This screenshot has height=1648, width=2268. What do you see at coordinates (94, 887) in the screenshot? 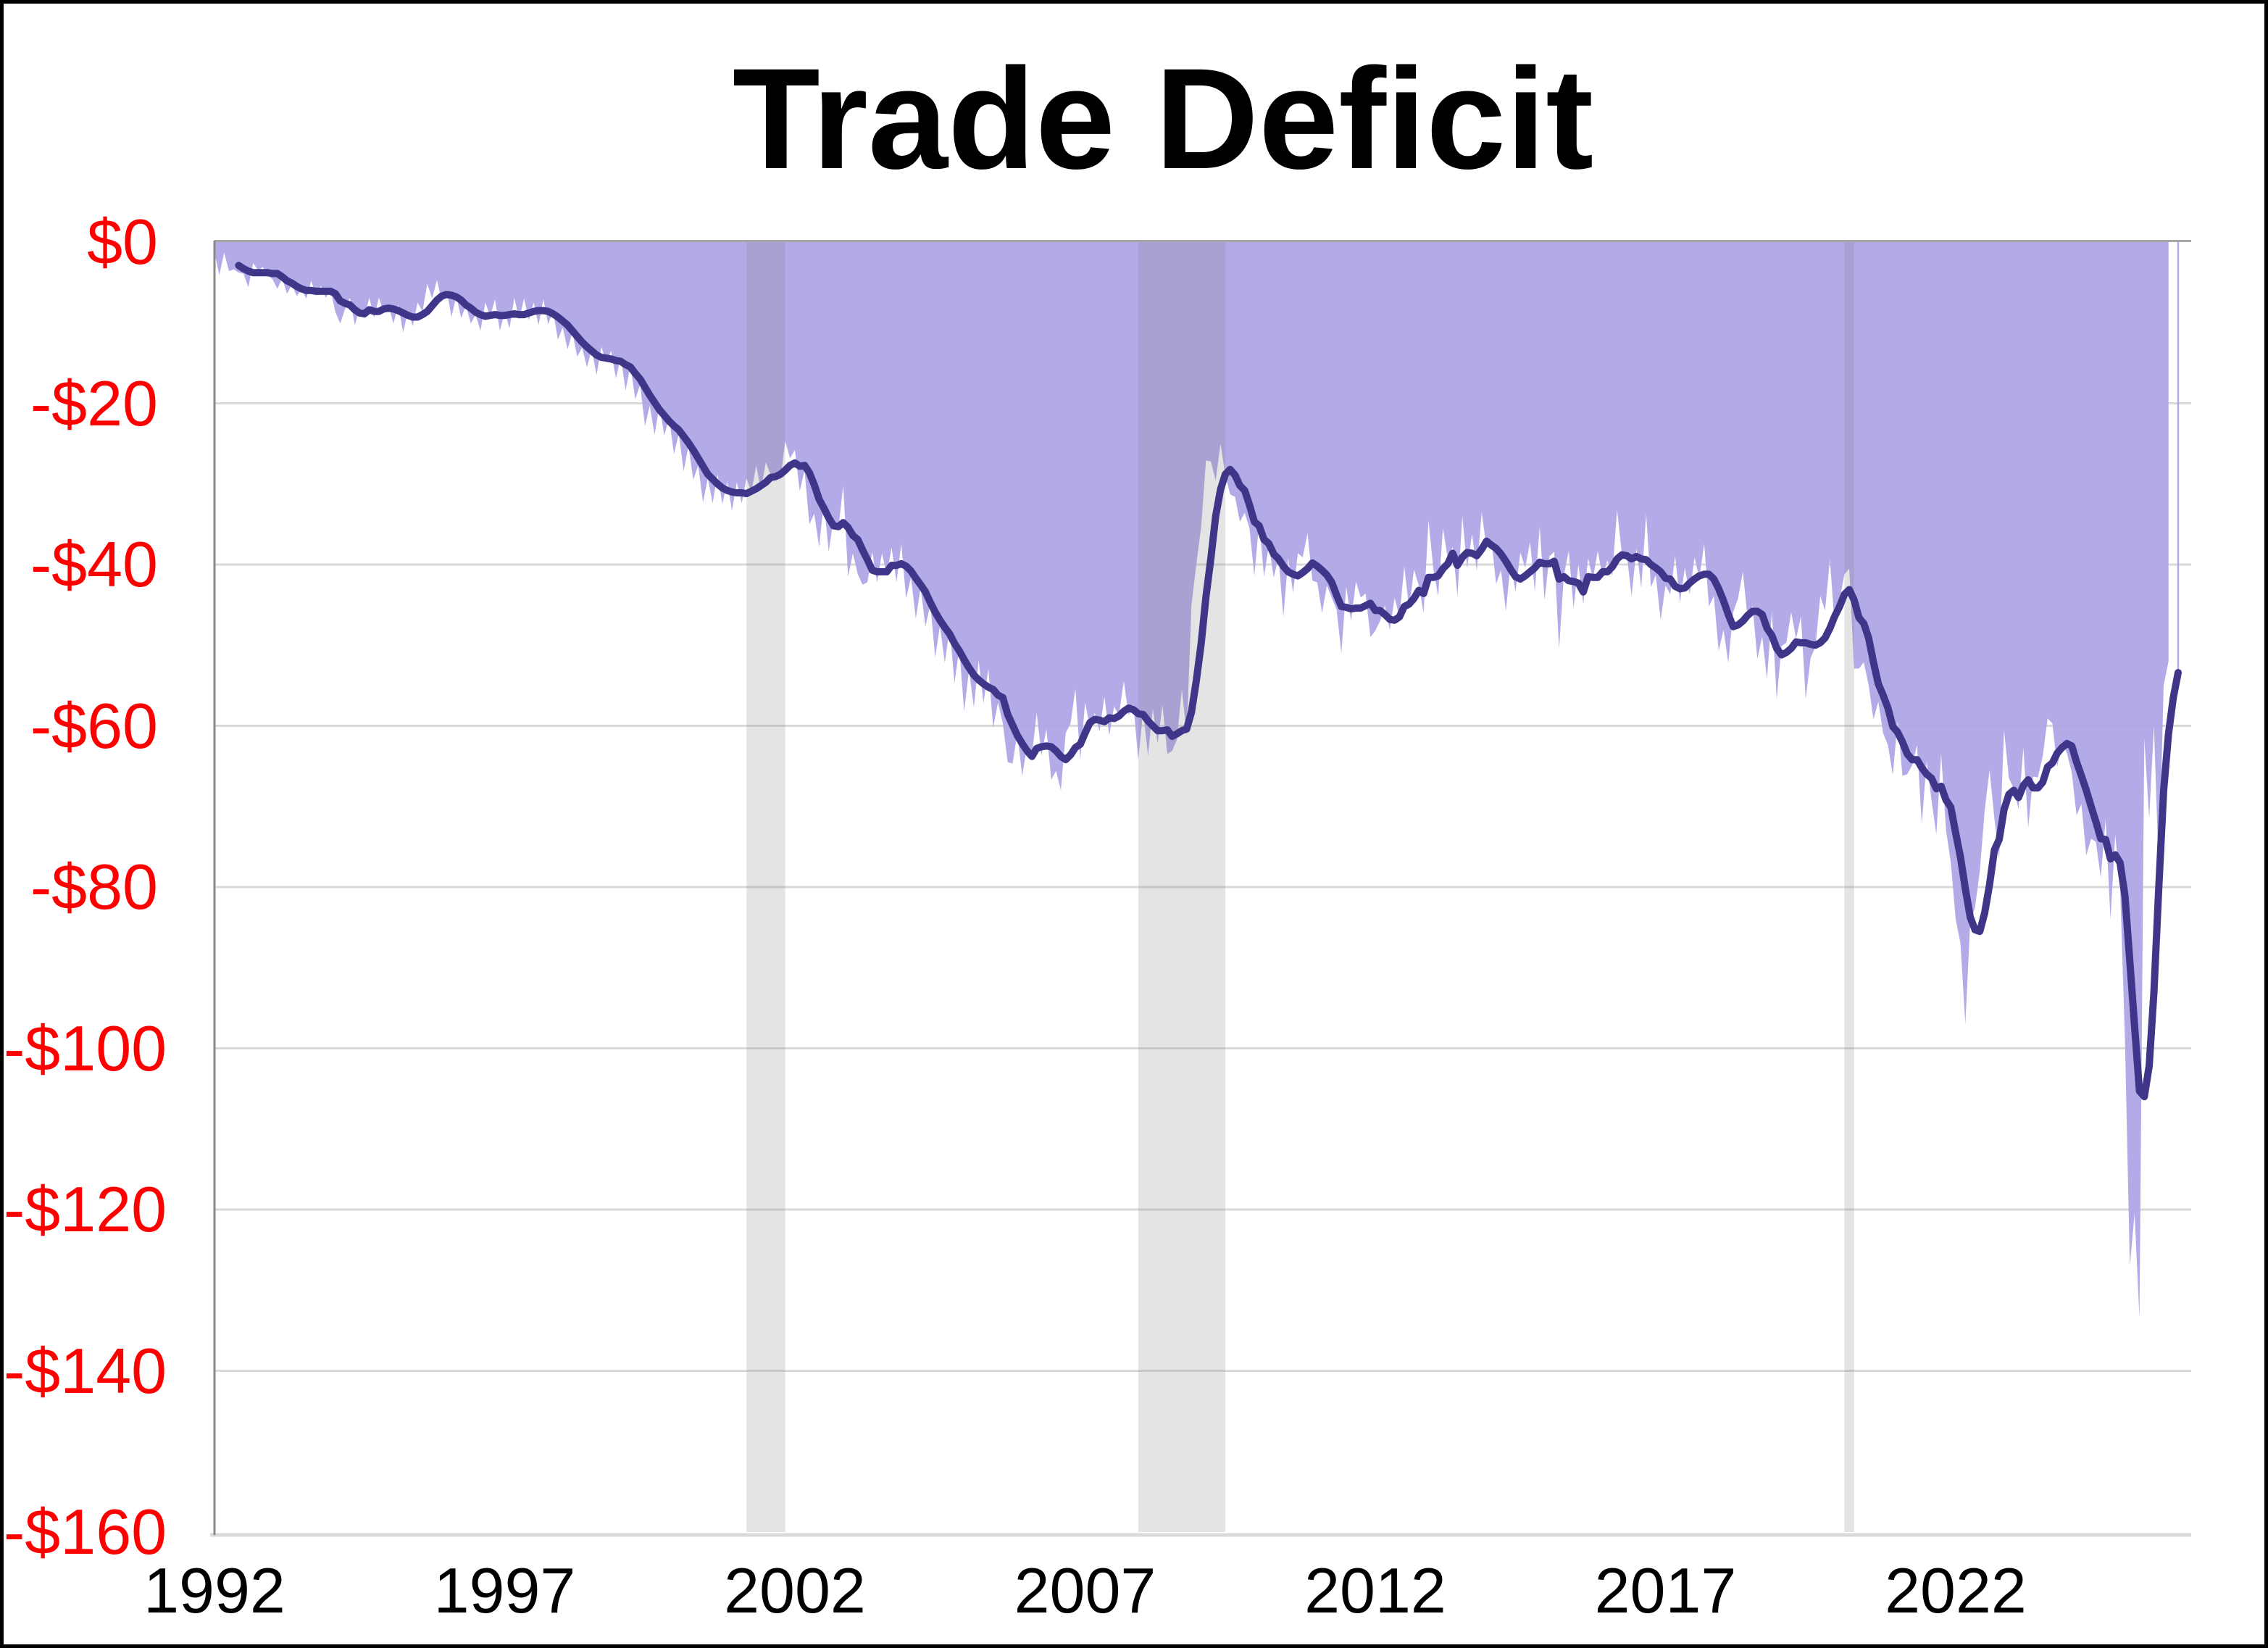
I see `y-tick-label-80: -$80` at bounding box center [94, 887].